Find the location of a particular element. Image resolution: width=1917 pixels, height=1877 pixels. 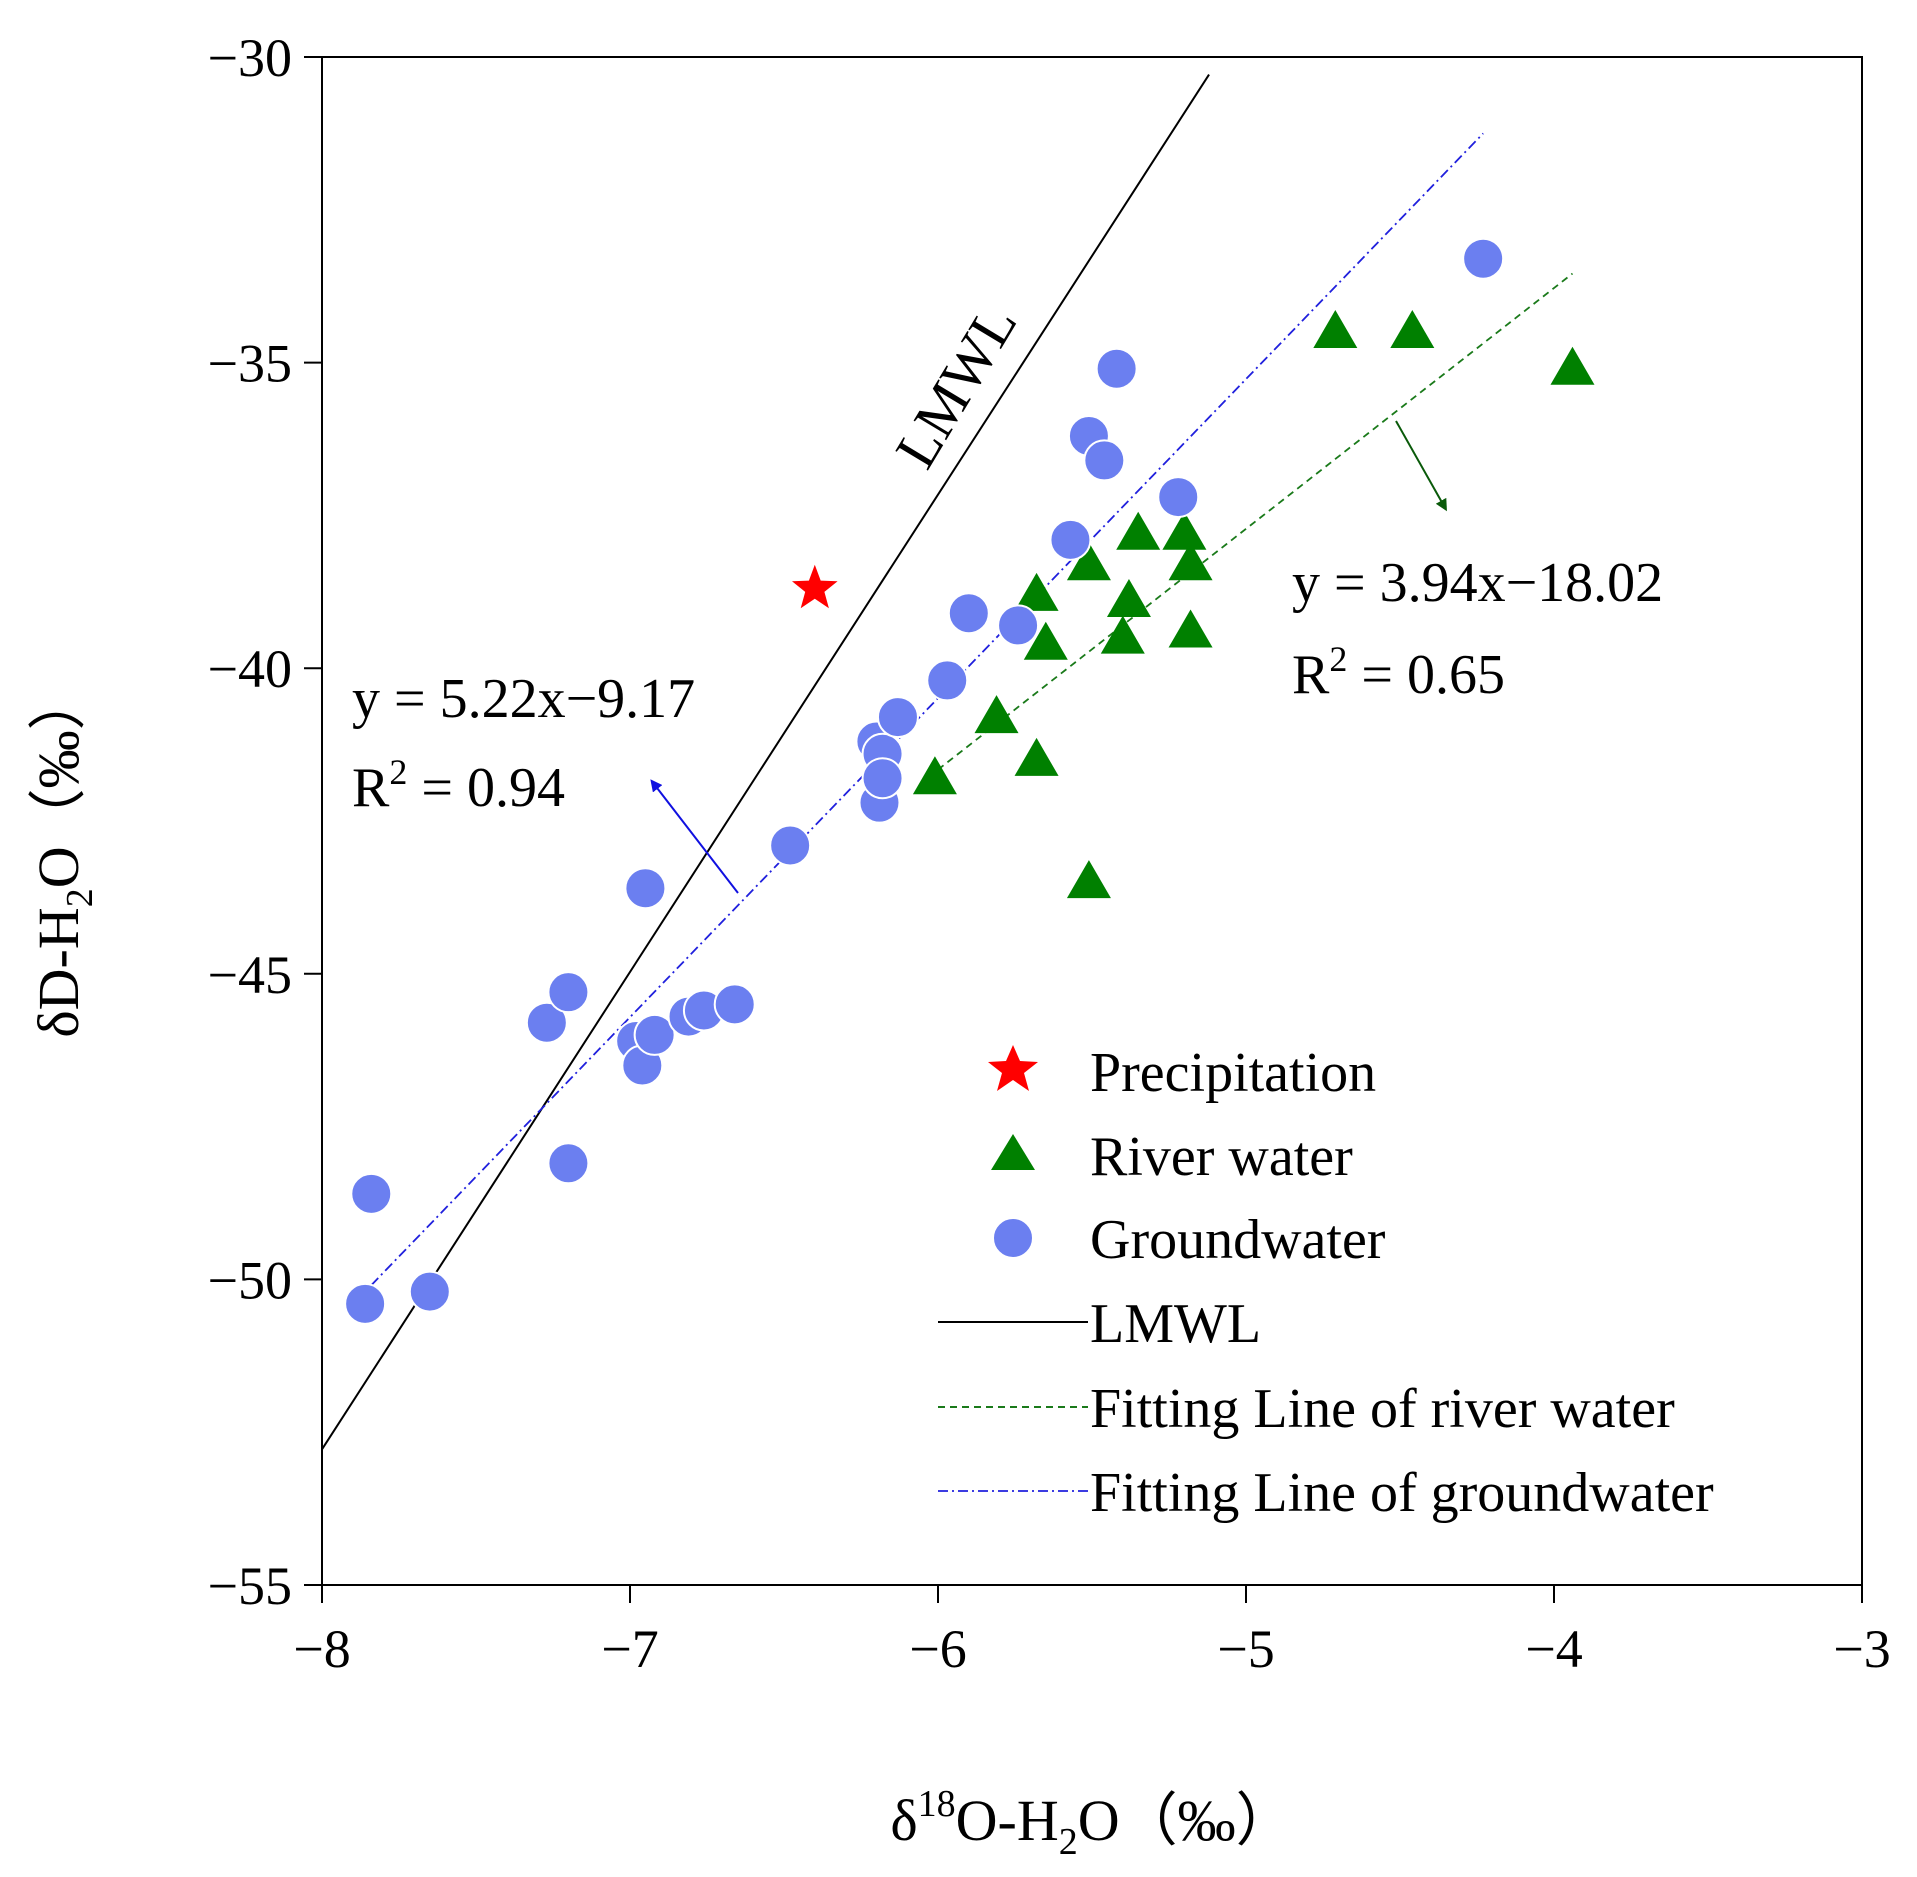

river-equation-arrow is located at coordinates (1421, 466).